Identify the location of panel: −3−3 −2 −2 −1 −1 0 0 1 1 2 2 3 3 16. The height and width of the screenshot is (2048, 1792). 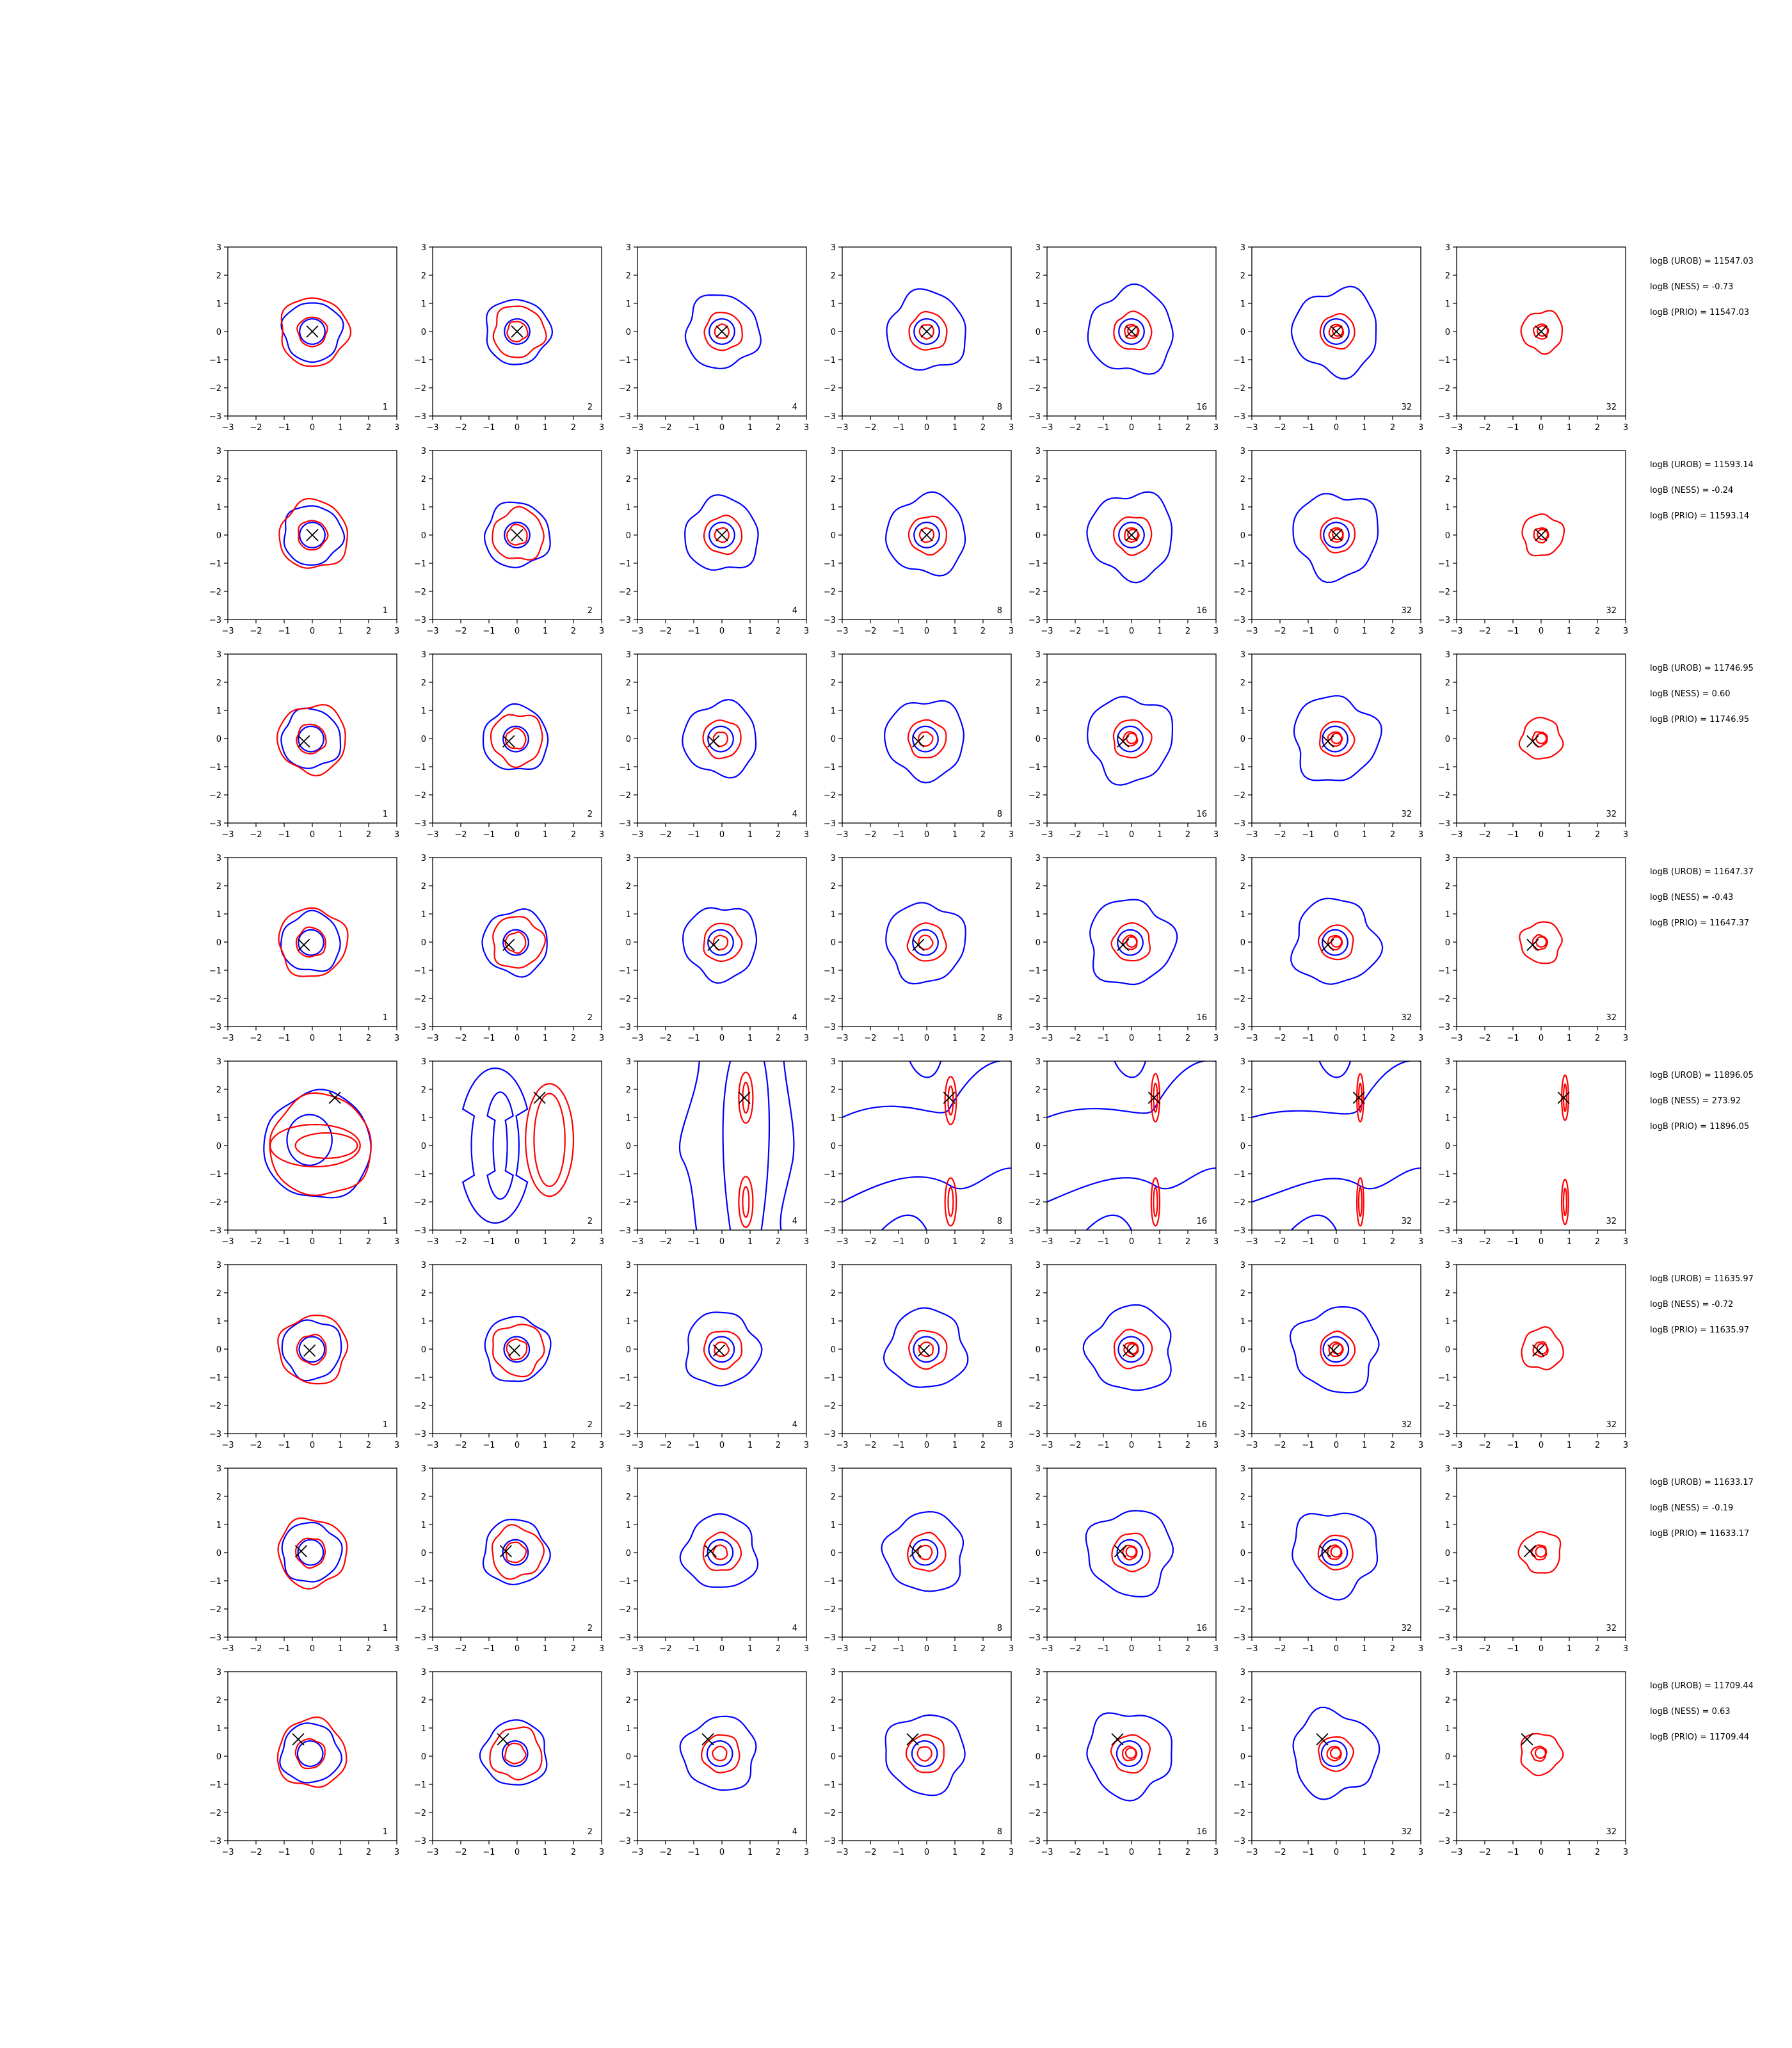
(1123, 541).